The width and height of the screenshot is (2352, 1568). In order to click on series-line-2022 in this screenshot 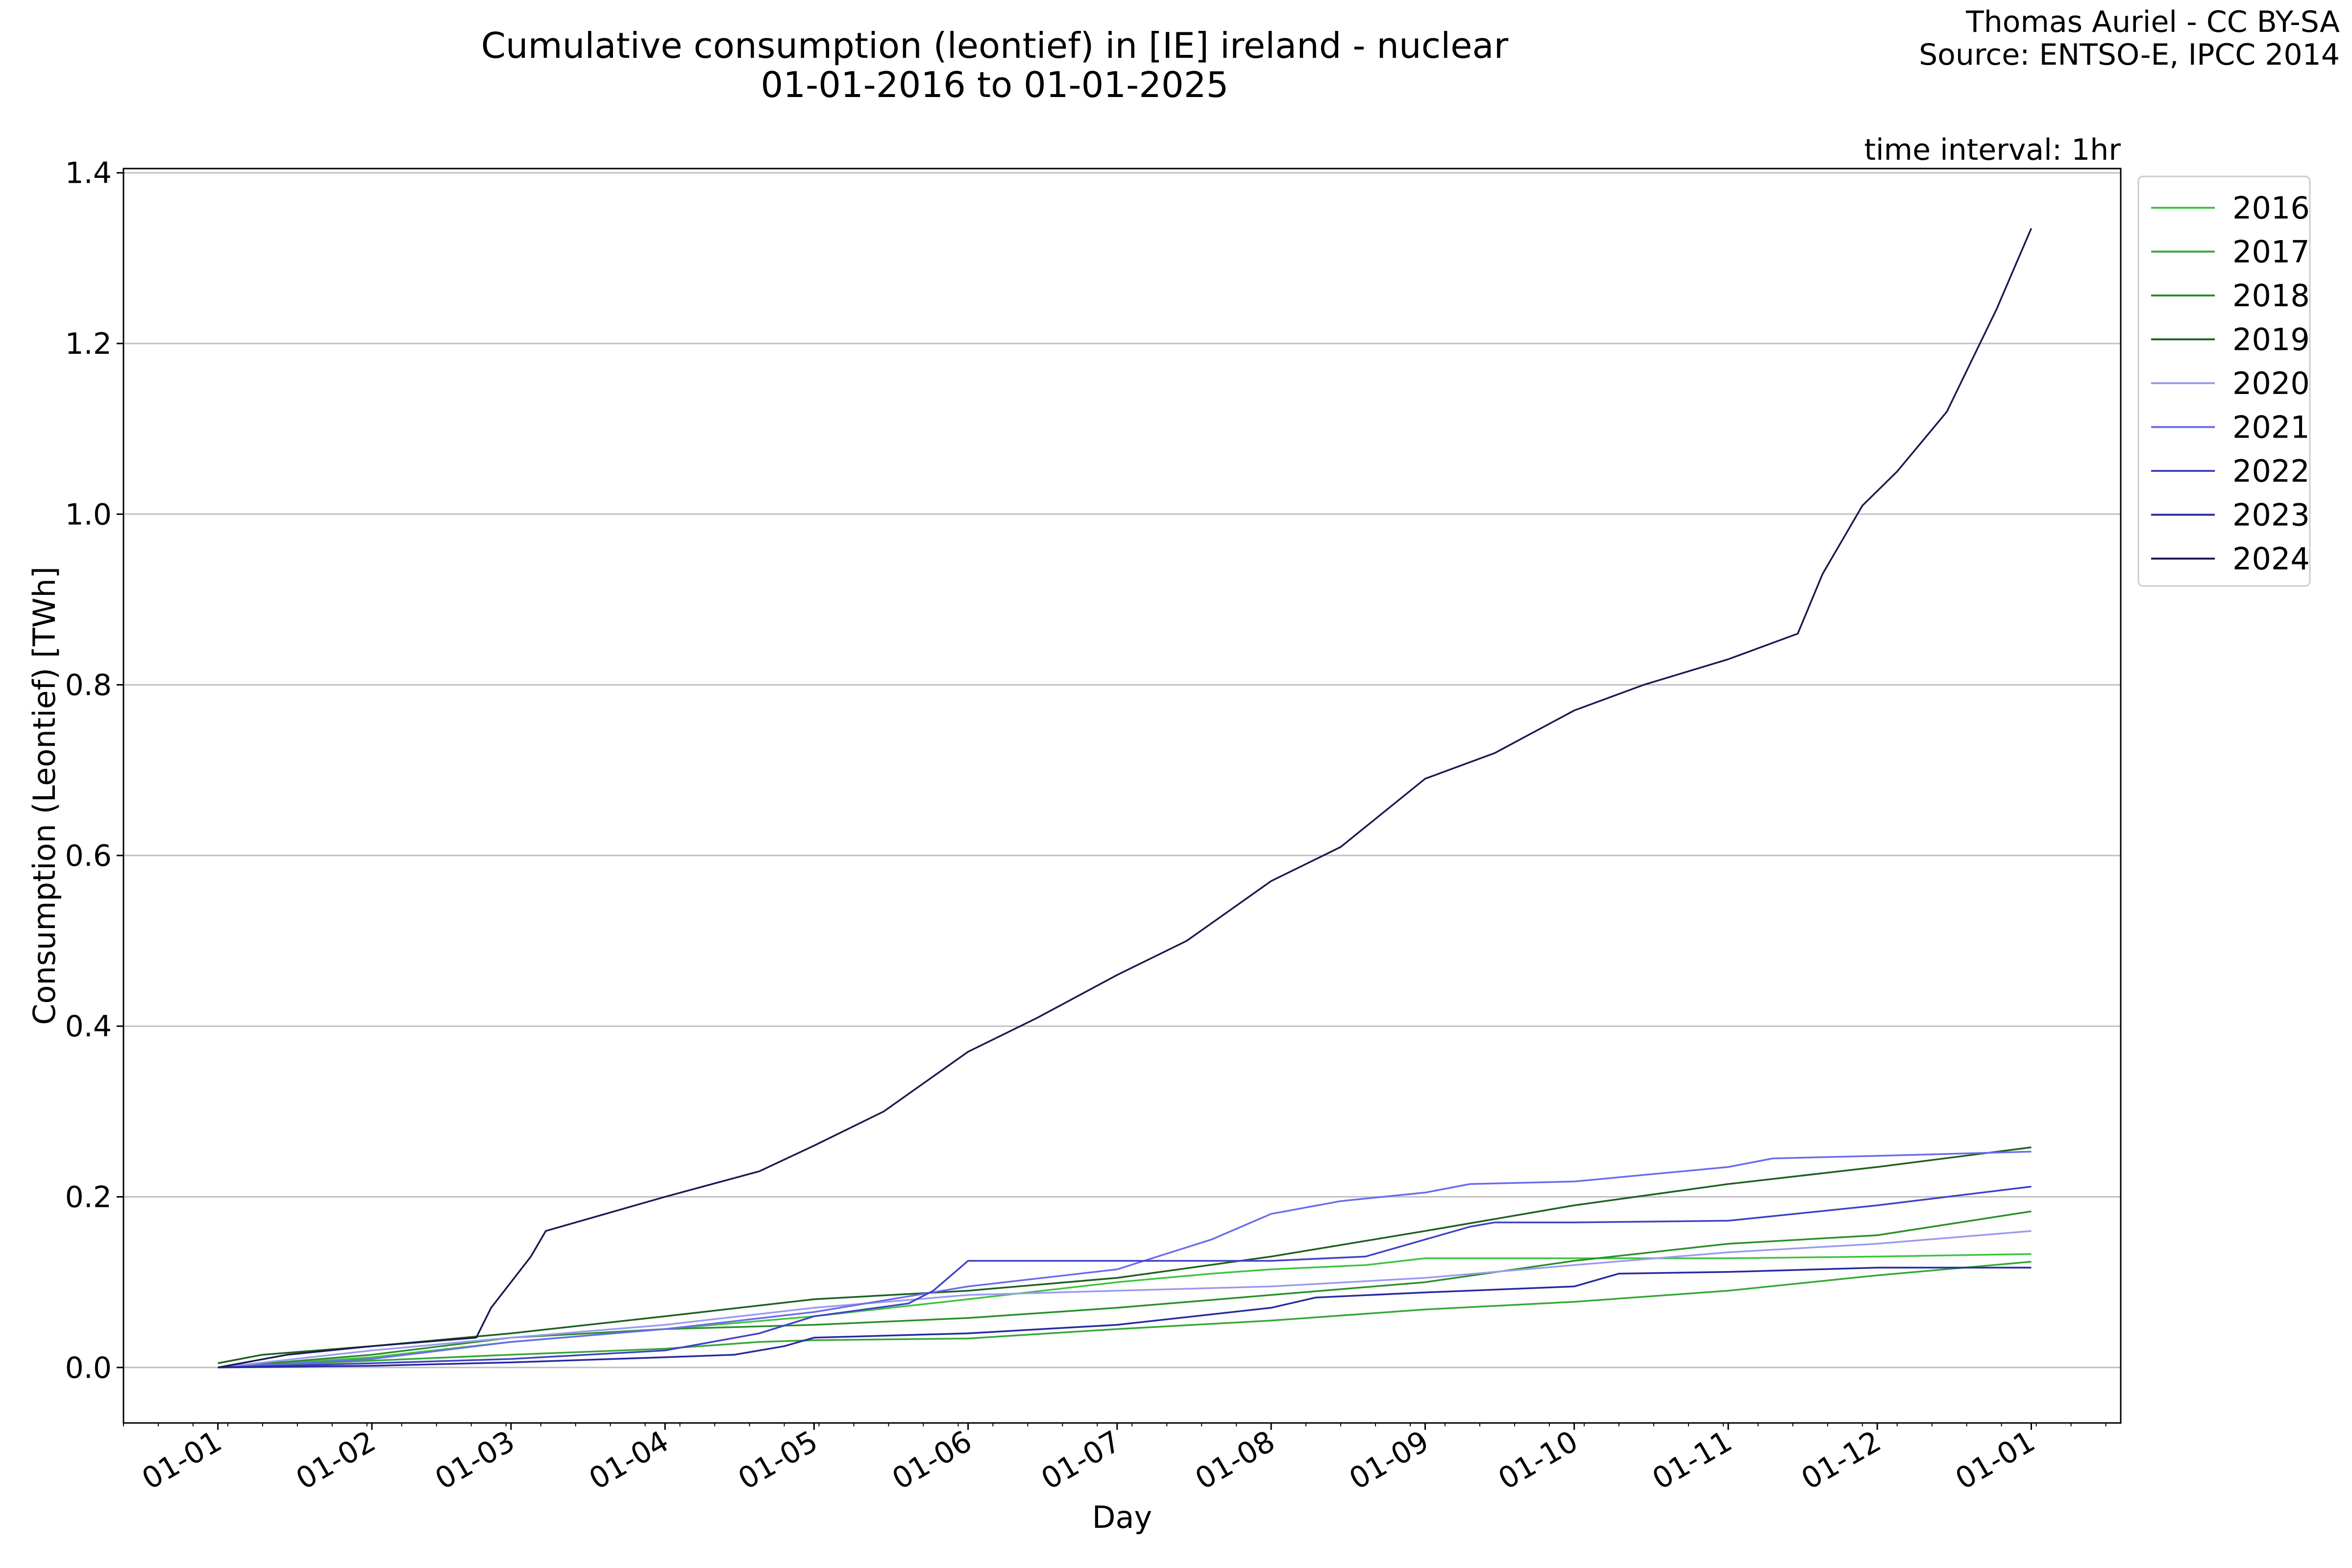, I will do `click(1125, 1277)`.